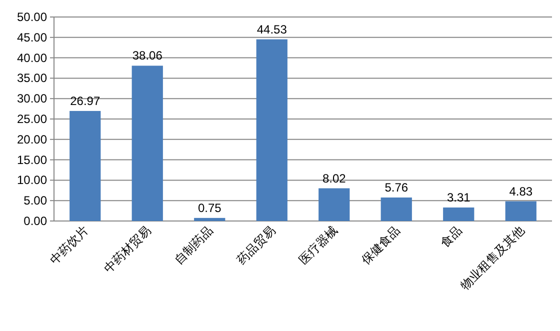  Describe the element at coordinates (69, 245) in the screenshot. I see `x-tick-label: 中药饮片` at that location.